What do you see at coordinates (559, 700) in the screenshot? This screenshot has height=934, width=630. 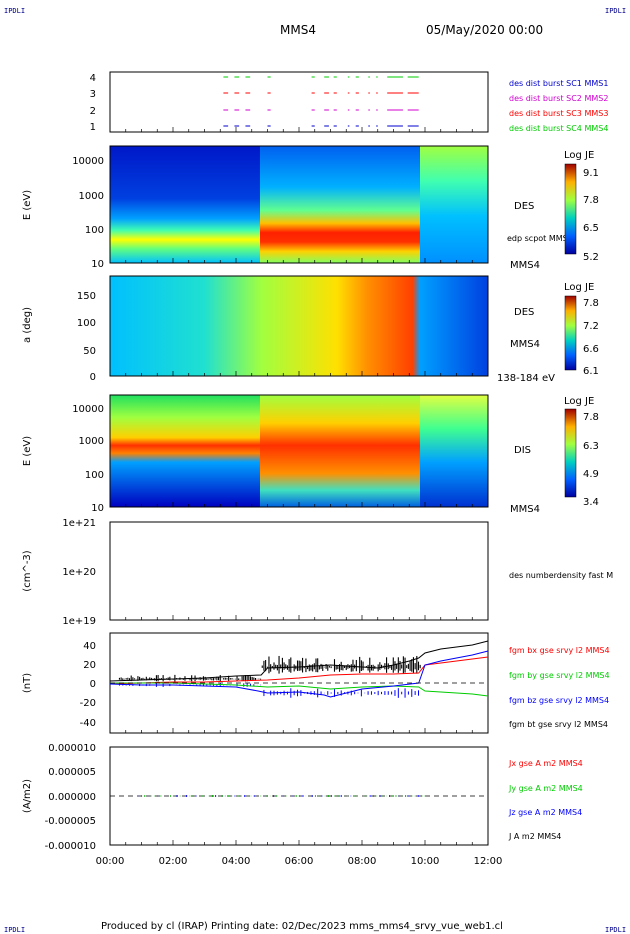 I see `bfield-legend-bz: fgm bz gse srvy l2 MMS4` at bounding box center [559, 700].